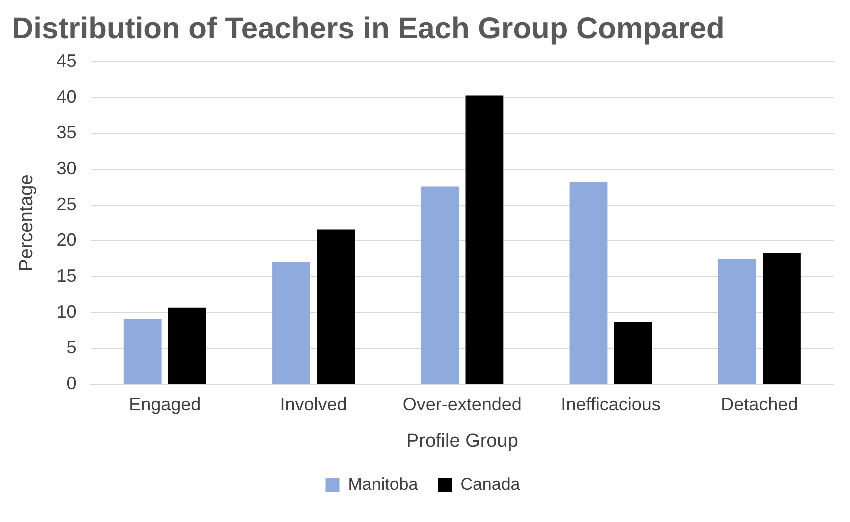 The image size is (850, 522). I want to click on y-tick-label: 20, so click(66, 240).